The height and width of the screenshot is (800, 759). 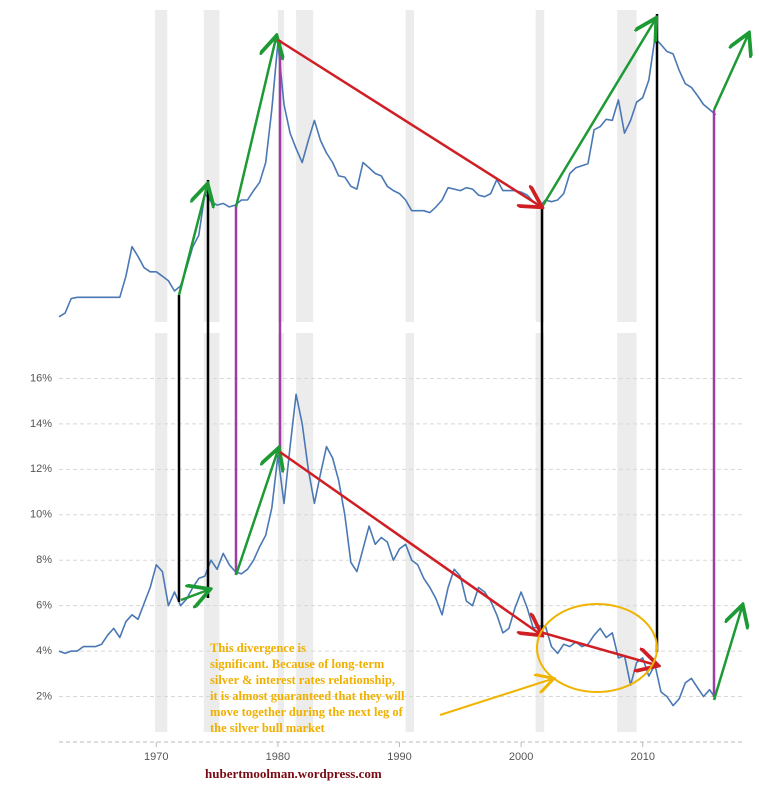 What do you see at coordinates (41, 469) in the screenshot?
I see `y-tick-label: 12%` at bounding box center [41, 469].